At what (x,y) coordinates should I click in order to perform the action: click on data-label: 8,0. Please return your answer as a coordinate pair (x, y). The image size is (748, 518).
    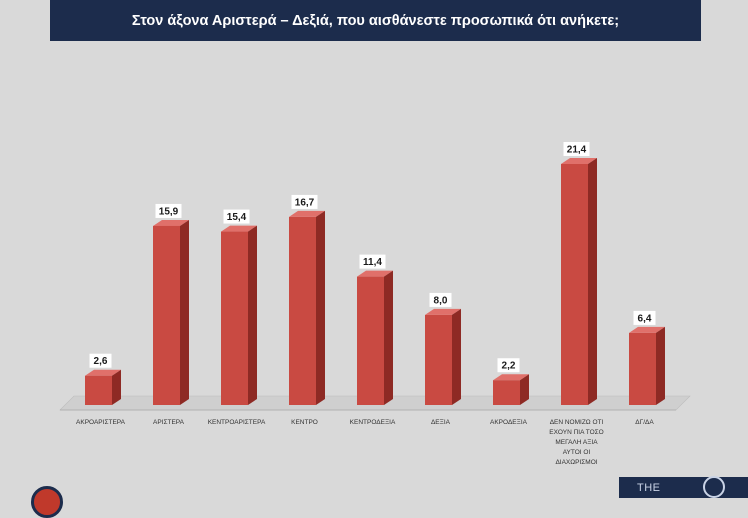
    Looking at the image, I should click on (441, 300).